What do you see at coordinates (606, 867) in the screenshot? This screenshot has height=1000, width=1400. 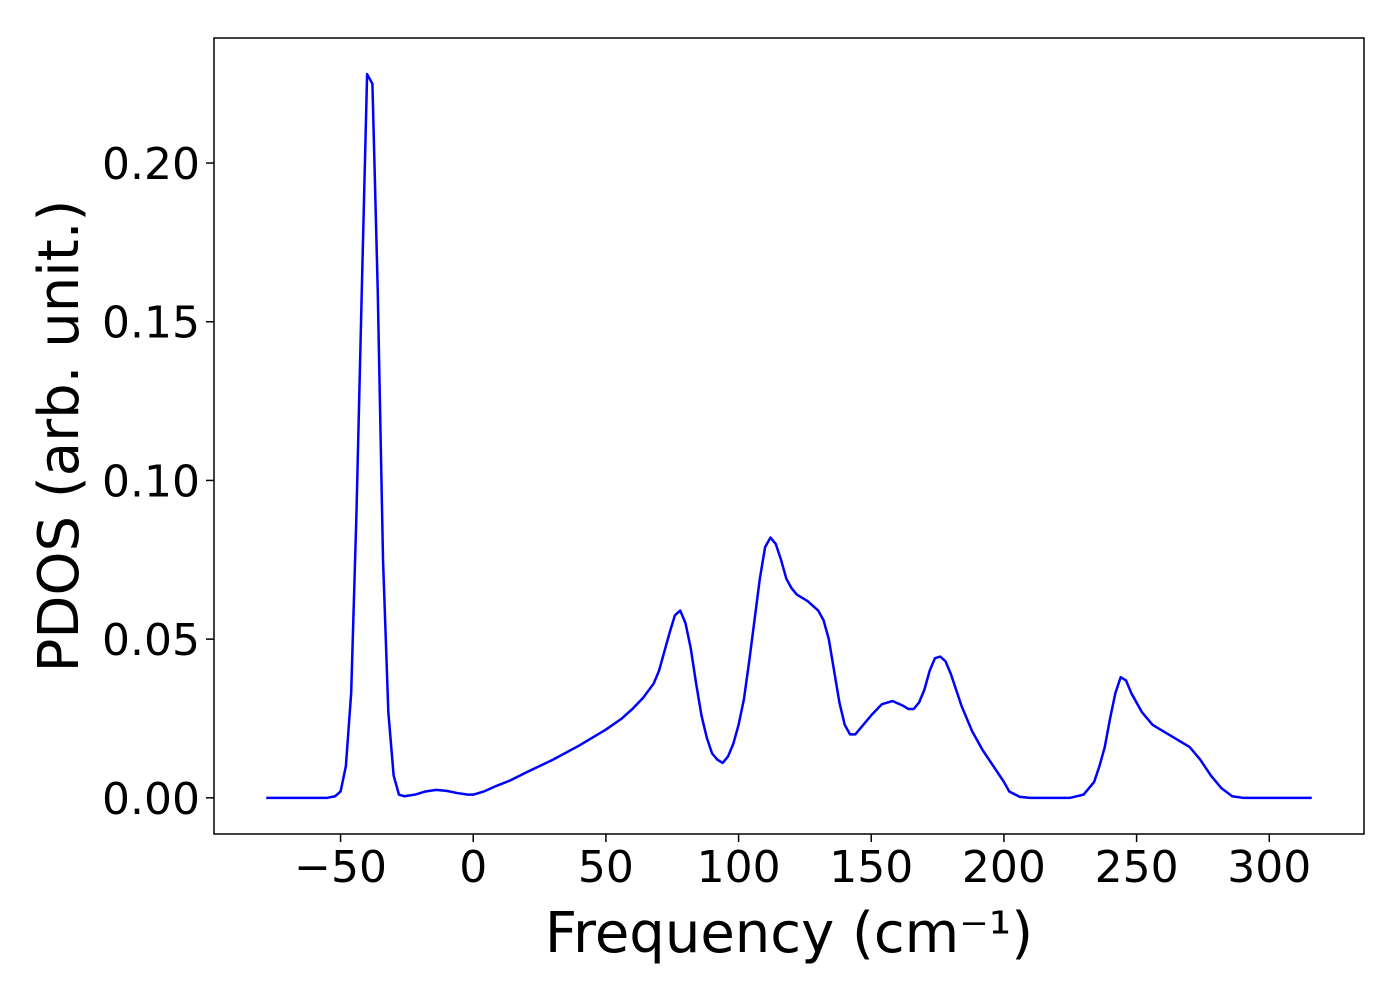 I see `x-tick-label: 50` at bounding box center [606, 867].